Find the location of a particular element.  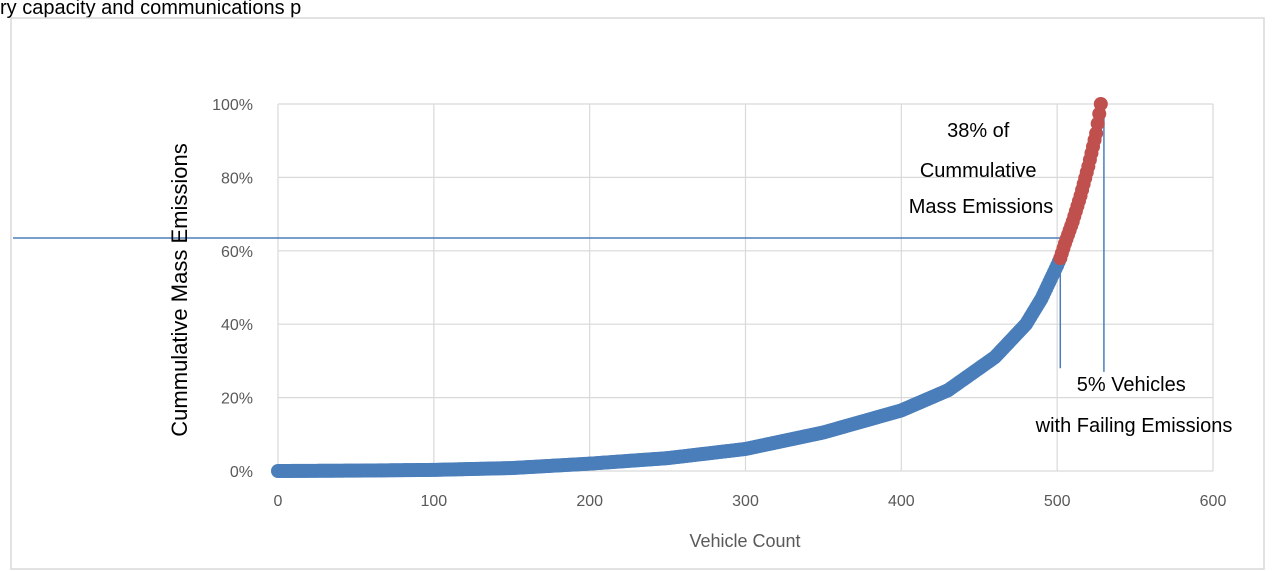

y-tick-label: 60% is located at coordinates (237, 252).